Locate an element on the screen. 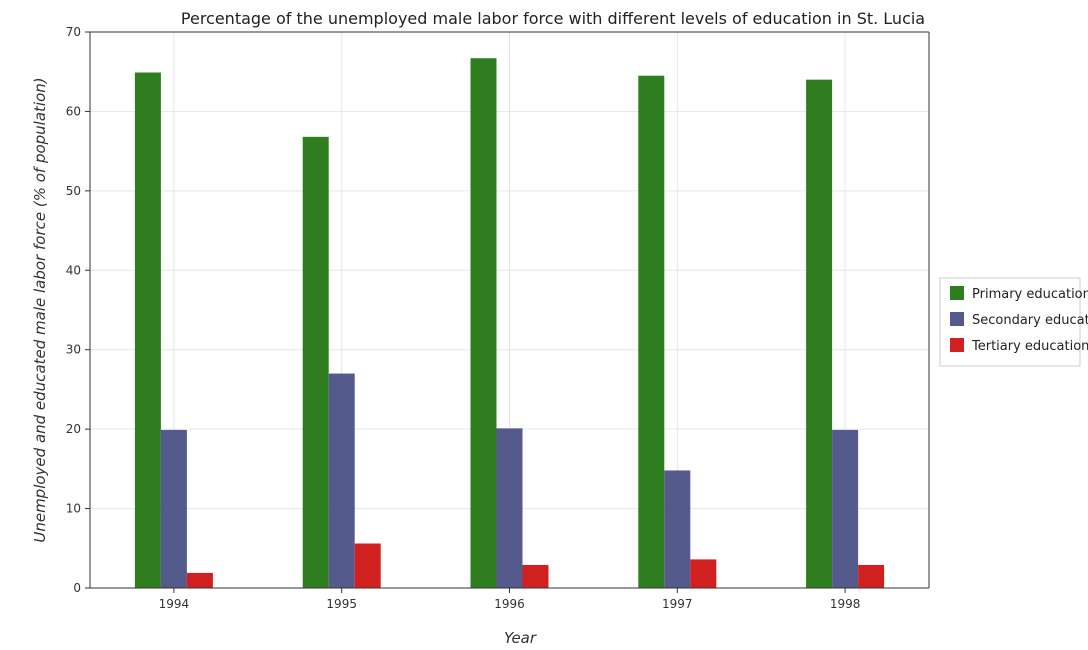  bar-tertiary-education-1995 is located at coordinates (367, 565).